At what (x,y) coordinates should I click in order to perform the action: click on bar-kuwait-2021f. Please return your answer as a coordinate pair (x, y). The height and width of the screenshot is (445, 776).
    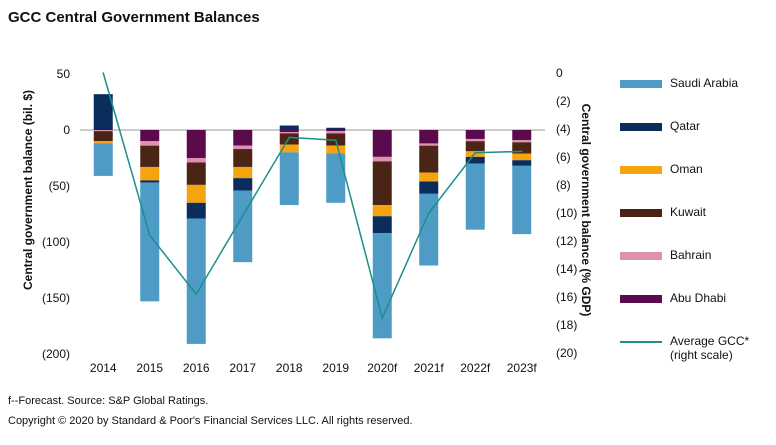
    Looking at the image, I should click on (429, 159).